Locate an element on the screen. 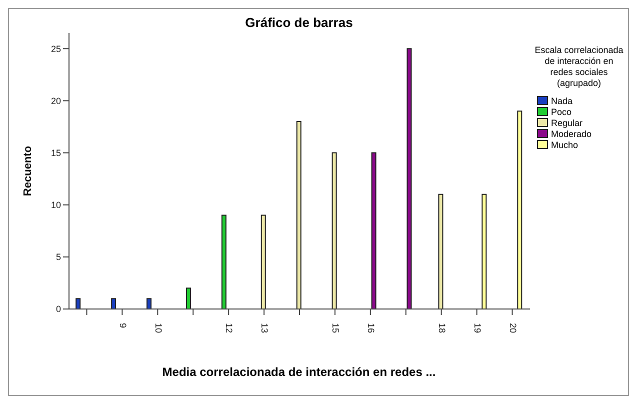 Image resolution: width=637 pixels, height=405 pixels. legend-label: Nada is located at coordinates (562, 101).